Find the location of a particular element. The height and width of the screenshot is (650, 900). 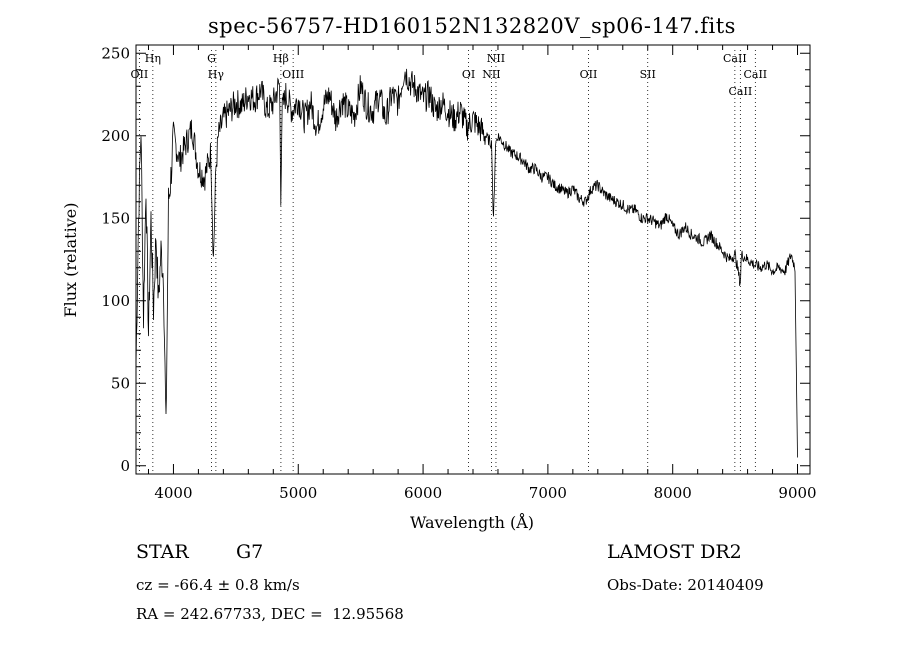

y-tick-label: 200 is located at coordinates (115, 136).